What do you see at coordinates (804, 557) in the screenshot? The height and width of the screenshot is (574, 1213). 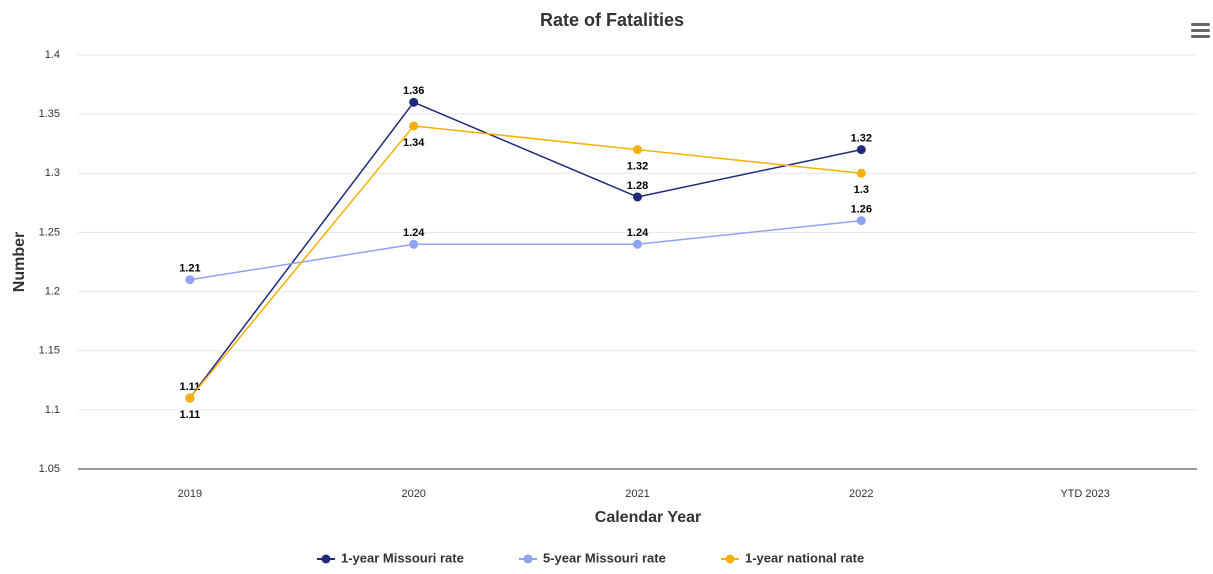 I see `legend-label: 1-year national rate` at bounding box center [804, 557].